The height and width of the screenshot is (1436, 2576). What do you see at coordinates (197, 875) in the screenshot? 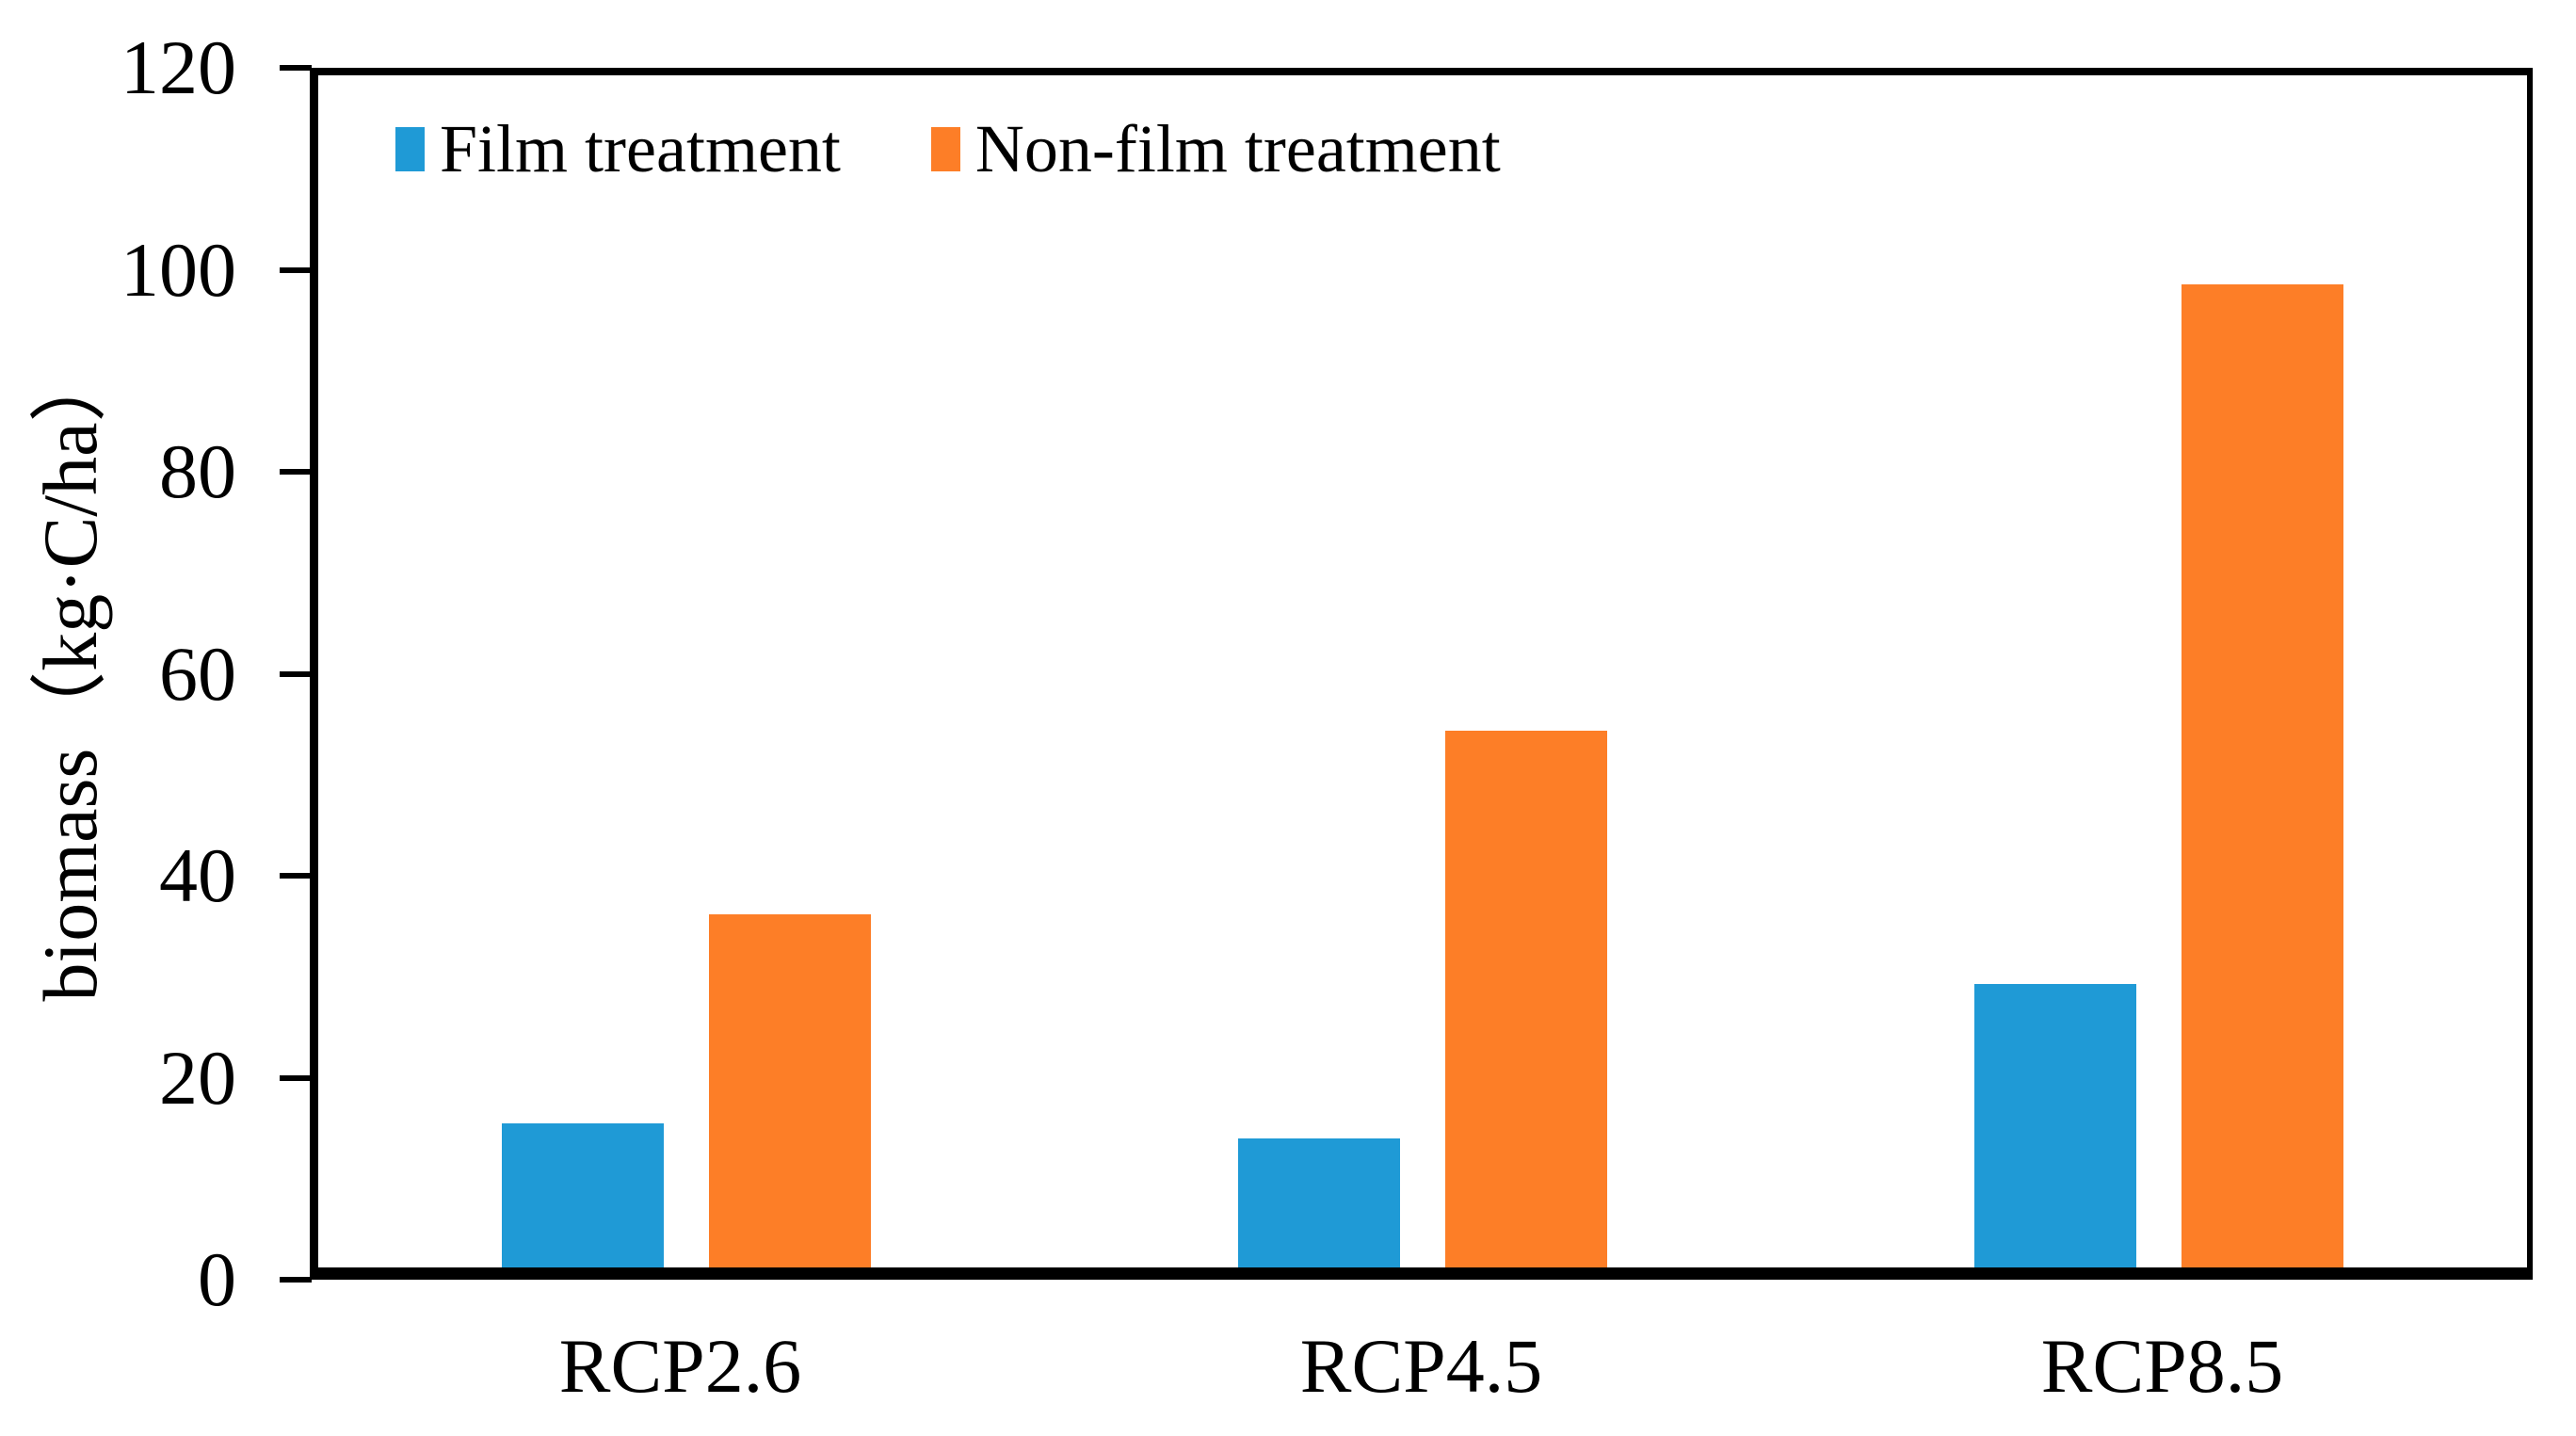
I see `y-tick-label: 40` at bounding box center [197, 875].